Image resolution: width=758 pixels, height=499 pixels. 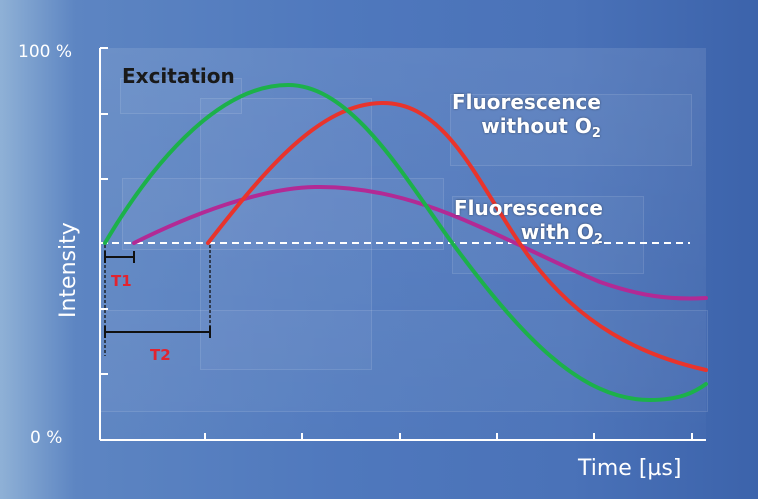 I want to click on t1-bracket, so click(x=119, y=257).